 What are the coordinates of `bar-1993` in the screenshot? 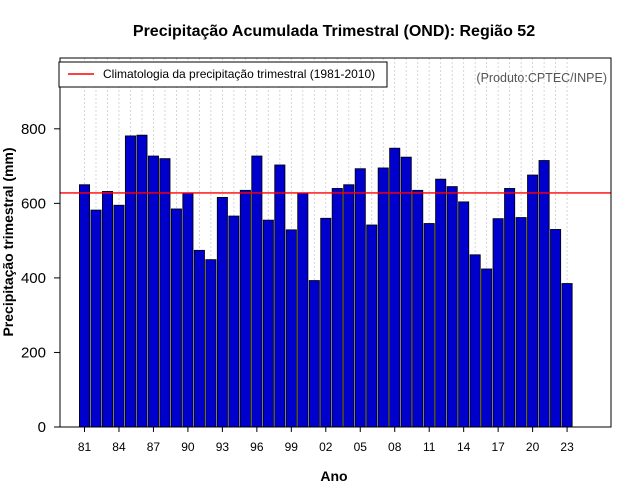 It's located at (222, 312).